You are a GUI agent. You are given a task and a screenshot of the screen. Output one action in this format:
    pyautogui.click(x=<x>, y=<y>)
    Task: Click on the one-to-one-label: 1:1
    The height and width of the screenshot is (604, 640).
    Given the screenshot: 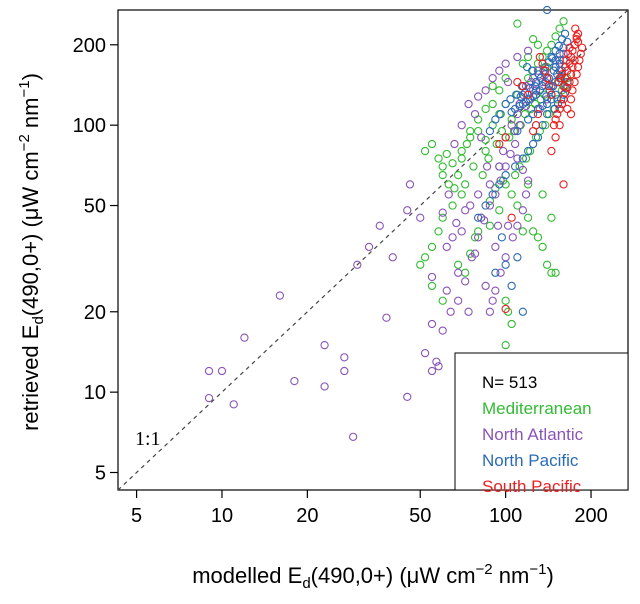 What is the action you would take?
    pyautogui.click(x=148, y=439)
    